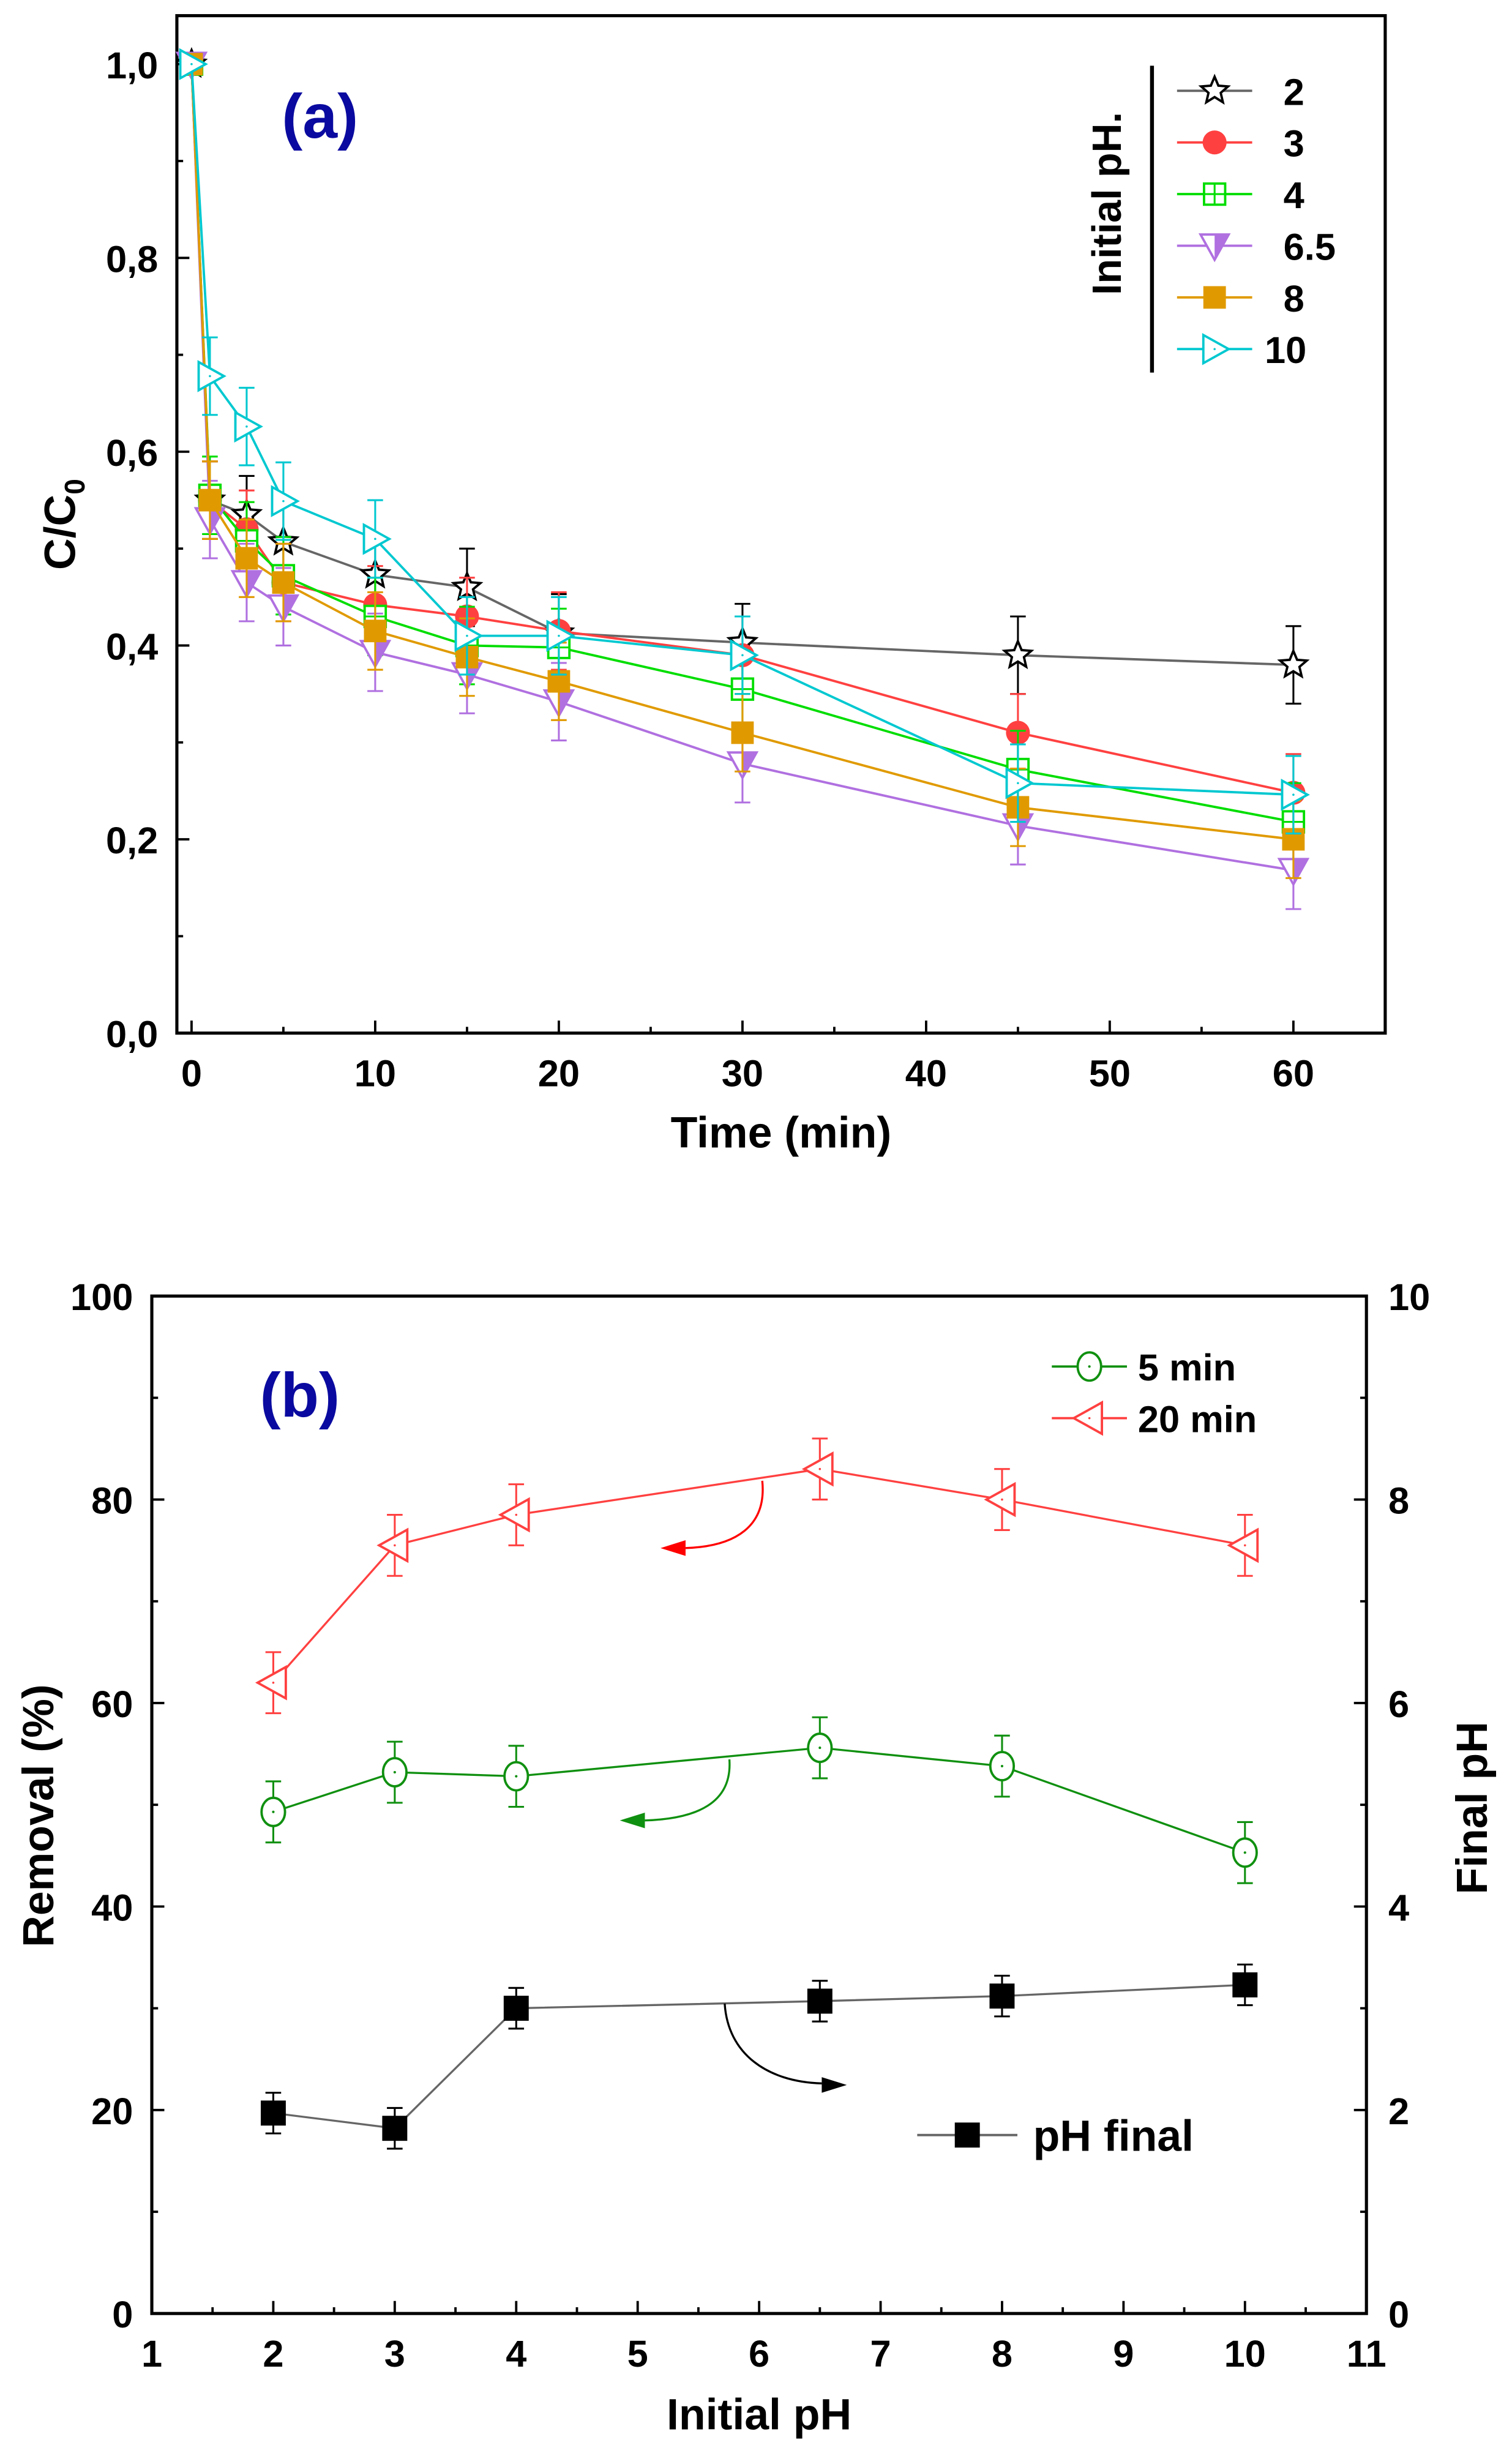 This screenshot has height=2445, width=1512. Describe the element at coordinates (132, 453) in the screenshot. I see `y-tick-label: 0,6` at that location.